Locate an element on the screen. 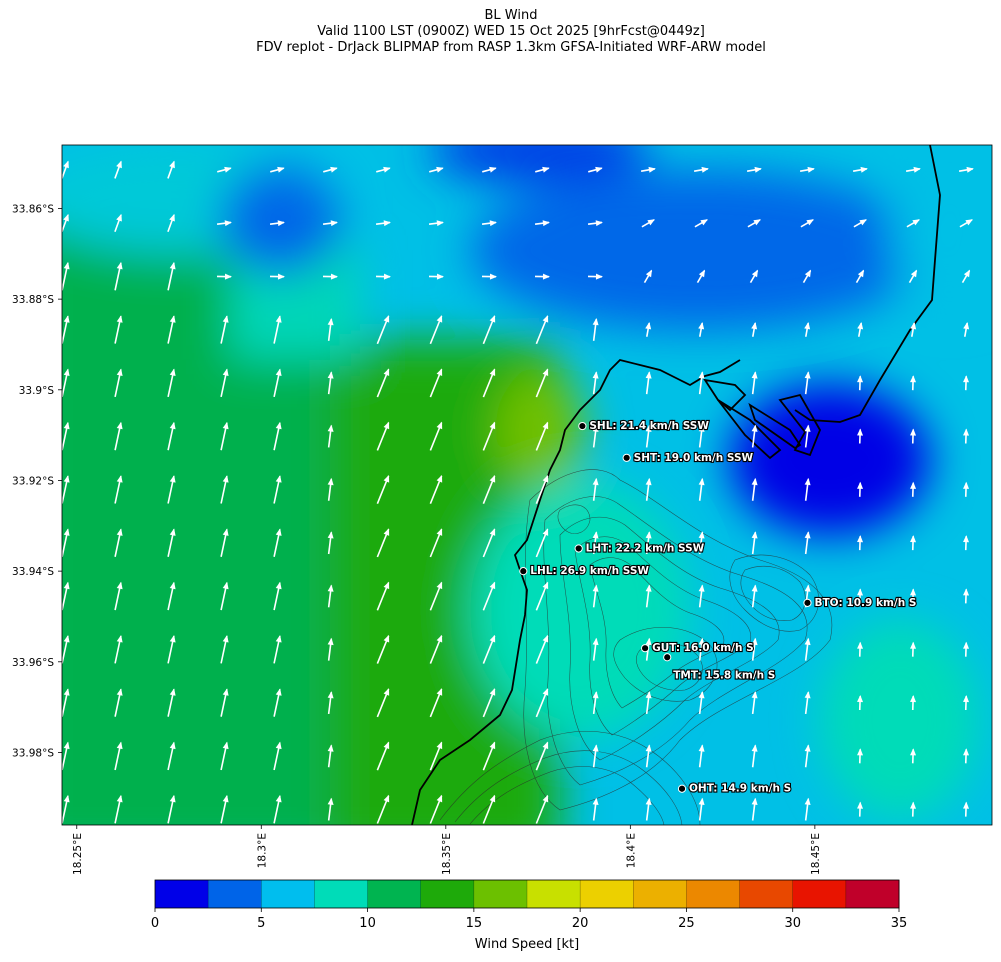  colorbar-tick-label: 30 is located at coordinates (792, 923).